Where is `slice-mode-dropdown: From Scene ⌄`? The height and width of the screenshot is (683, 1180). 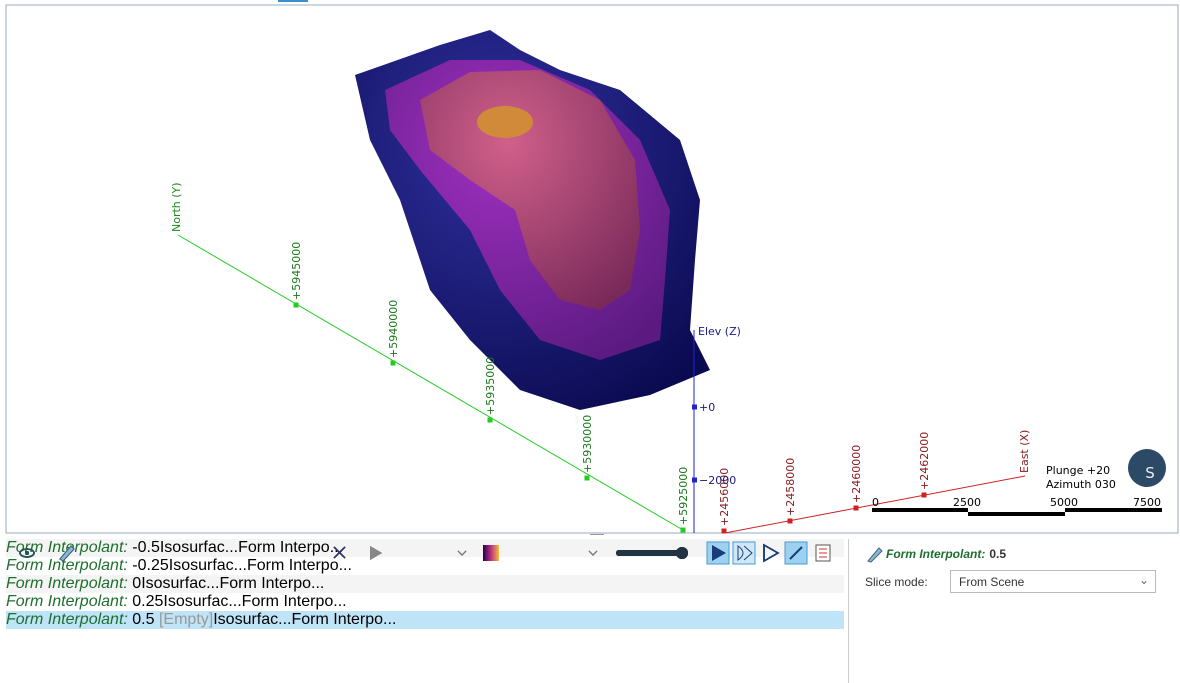
slice-mode-dropdown: From Scene ⌄ is located at coordinates (1053, 581).